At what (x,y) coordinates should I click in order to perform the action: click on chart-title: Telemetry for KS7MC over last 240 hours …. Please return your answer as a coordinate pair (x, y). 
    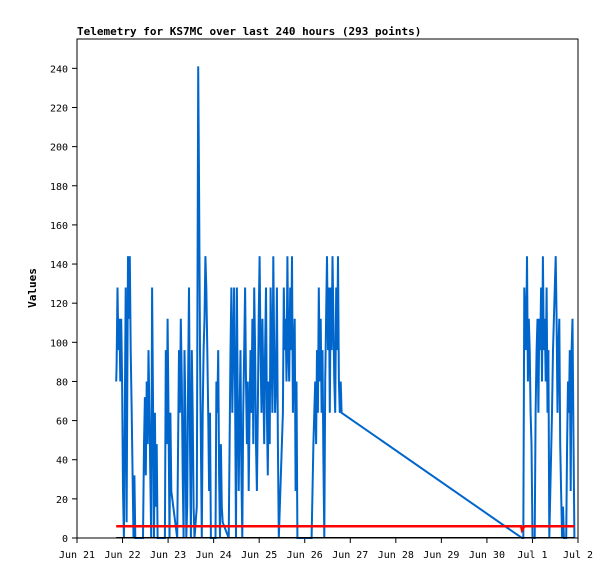
    Looking at the image, I should click on (249, 31).